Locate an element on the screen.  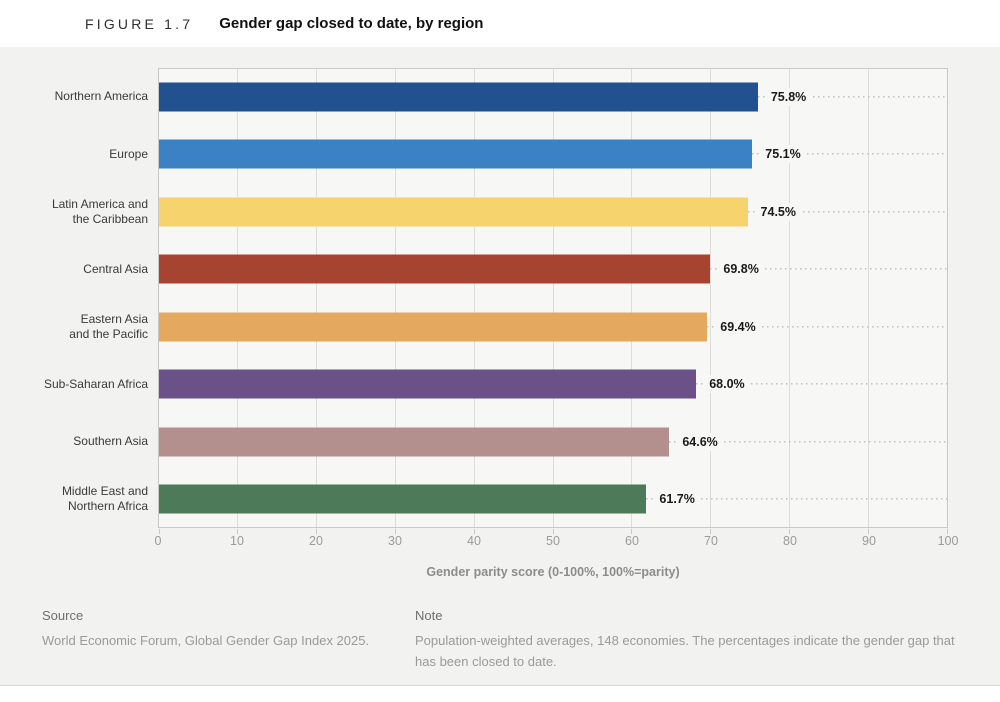
x-tick-label-90: 90 is located at coordinates (869, 541).